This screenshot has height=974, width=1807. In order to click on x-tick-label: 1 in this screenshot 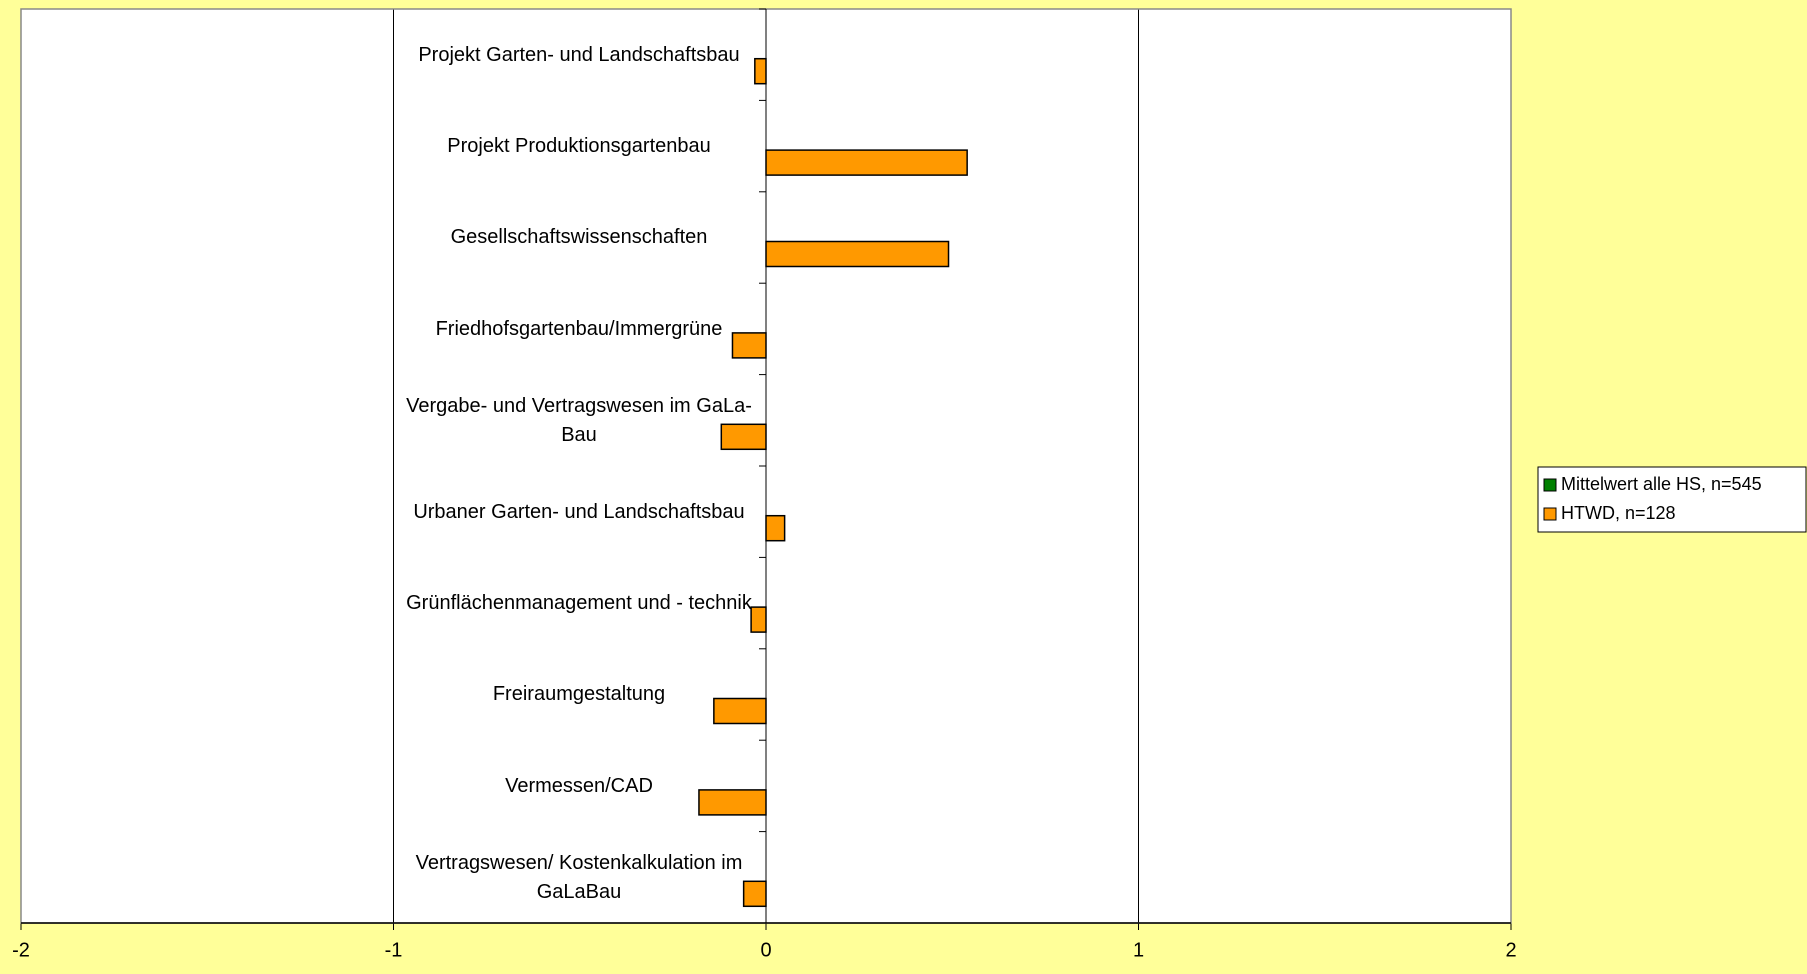, I will do `click(1138, 950)`.